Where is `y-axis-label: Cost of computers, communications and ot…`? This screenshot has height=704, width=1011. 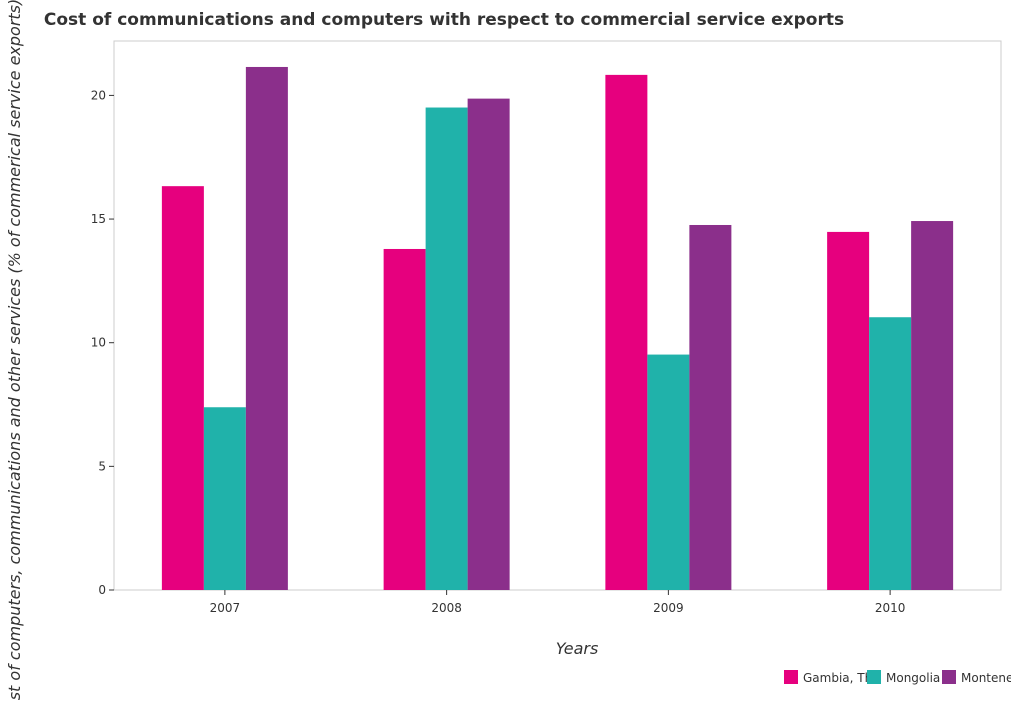 y-axis-label: Cost of computers, communications and ot… is located at coordinates (14, 350).